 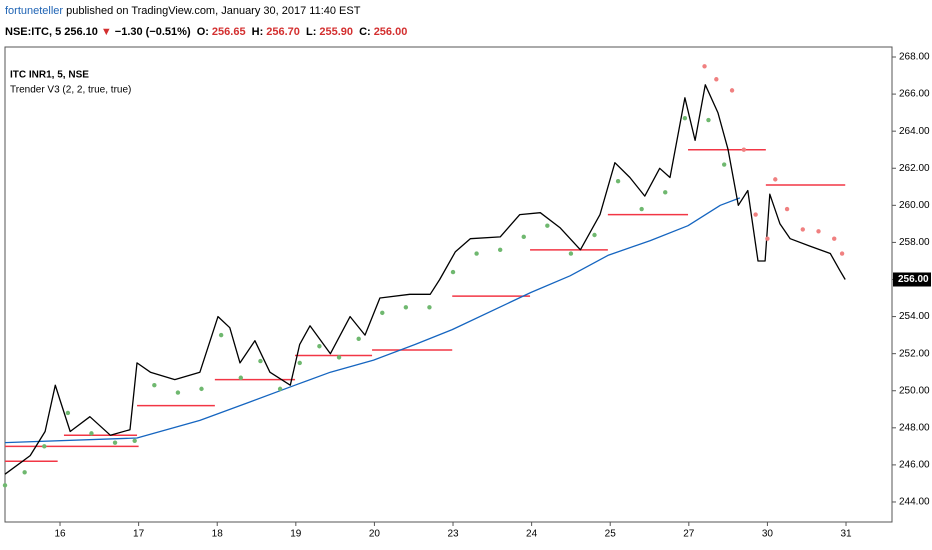 I want to click on y-tick-label: 260.00, so click(x=914, y=205).